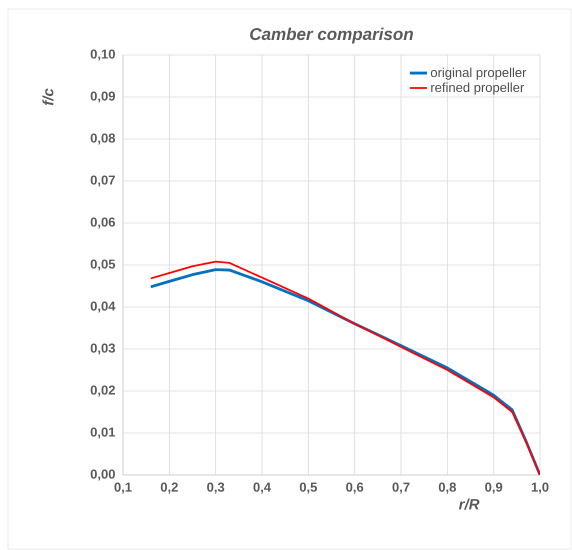  I want to click on x-tick-label: 0,4, so click(262, 488).